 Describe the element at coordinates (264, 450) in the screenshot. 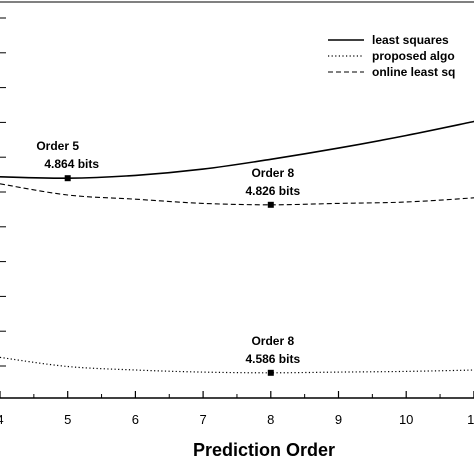

I see `x-axis-title: Prediction Order` at that location.